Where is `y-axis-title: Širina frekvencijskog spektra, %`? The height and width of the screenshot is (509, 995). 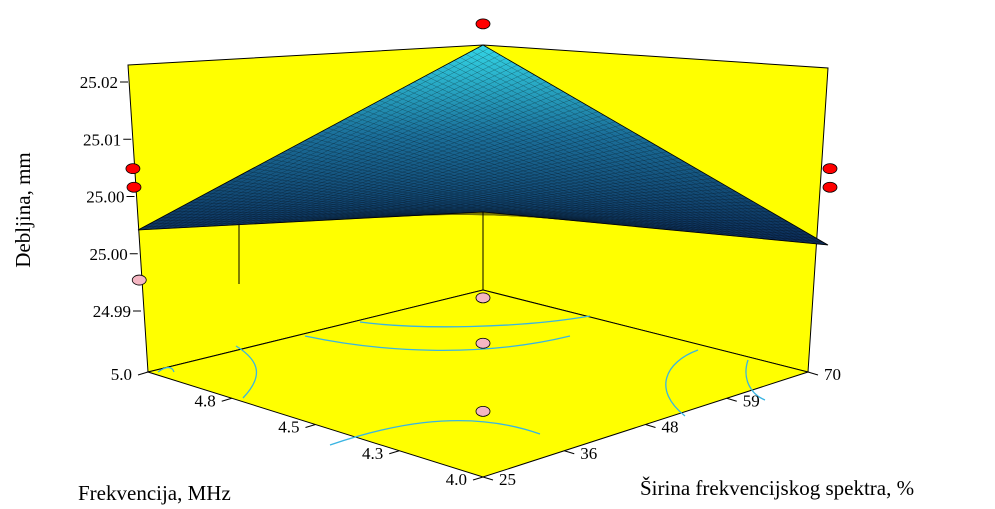 y-axis-title: Širina frekvencijskog spektra, % is located at coordinates (777, 488).